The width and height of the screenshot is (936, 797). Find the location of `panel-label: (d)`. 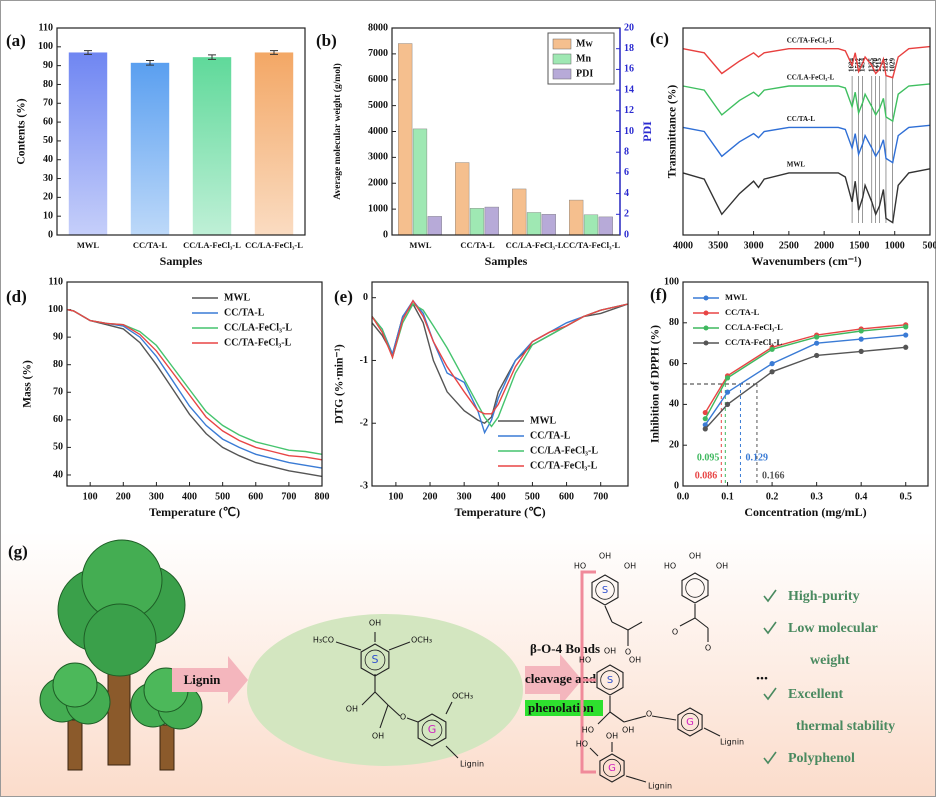

panel-label: (d) is located at coordinates (16, 296).